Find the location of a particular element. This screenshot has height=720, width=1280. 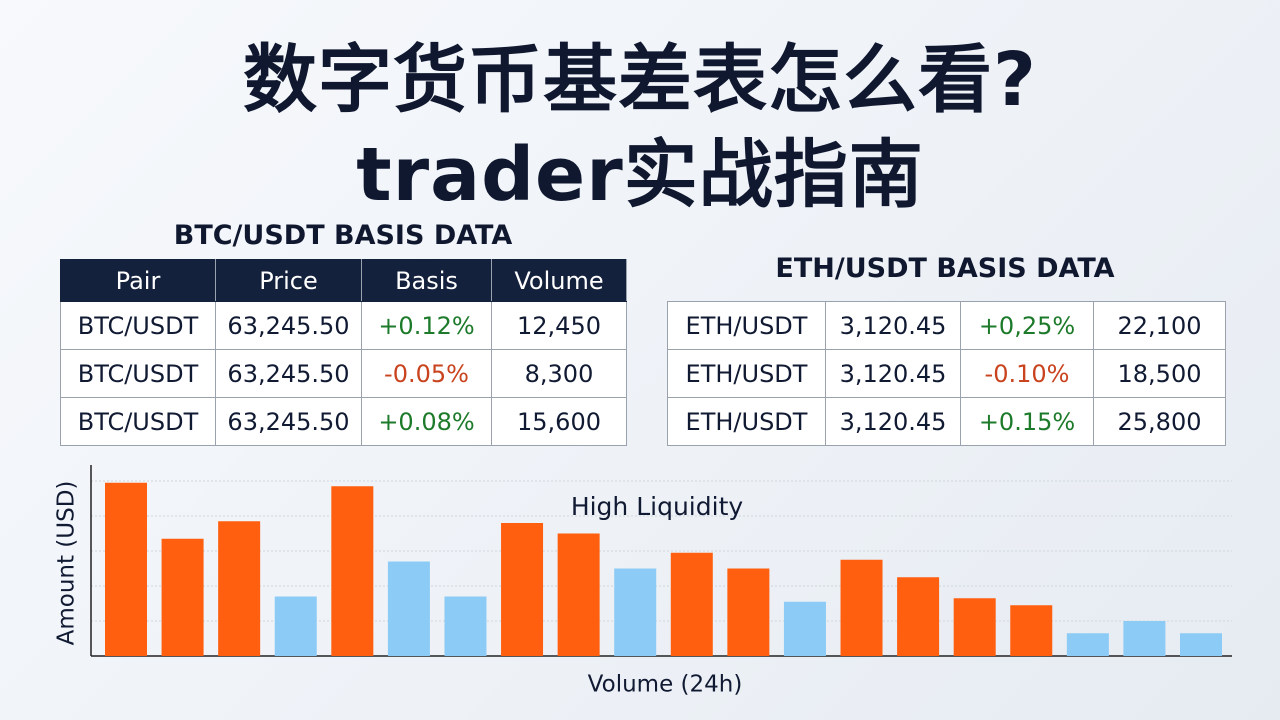

table-row: ETH/USDT 3,120.45 +0.15% 25,800 is located at coordinates (946, 421).